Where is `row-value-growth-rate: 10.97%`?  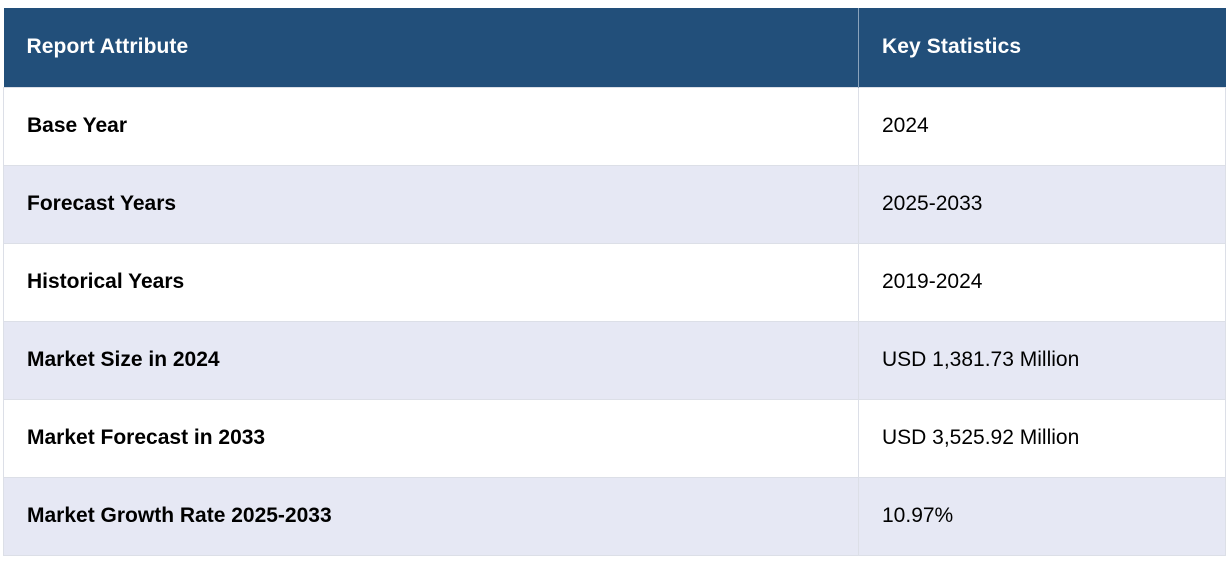
row-value-growth-rate: 10.97% is located at coordinates (1042, 516).